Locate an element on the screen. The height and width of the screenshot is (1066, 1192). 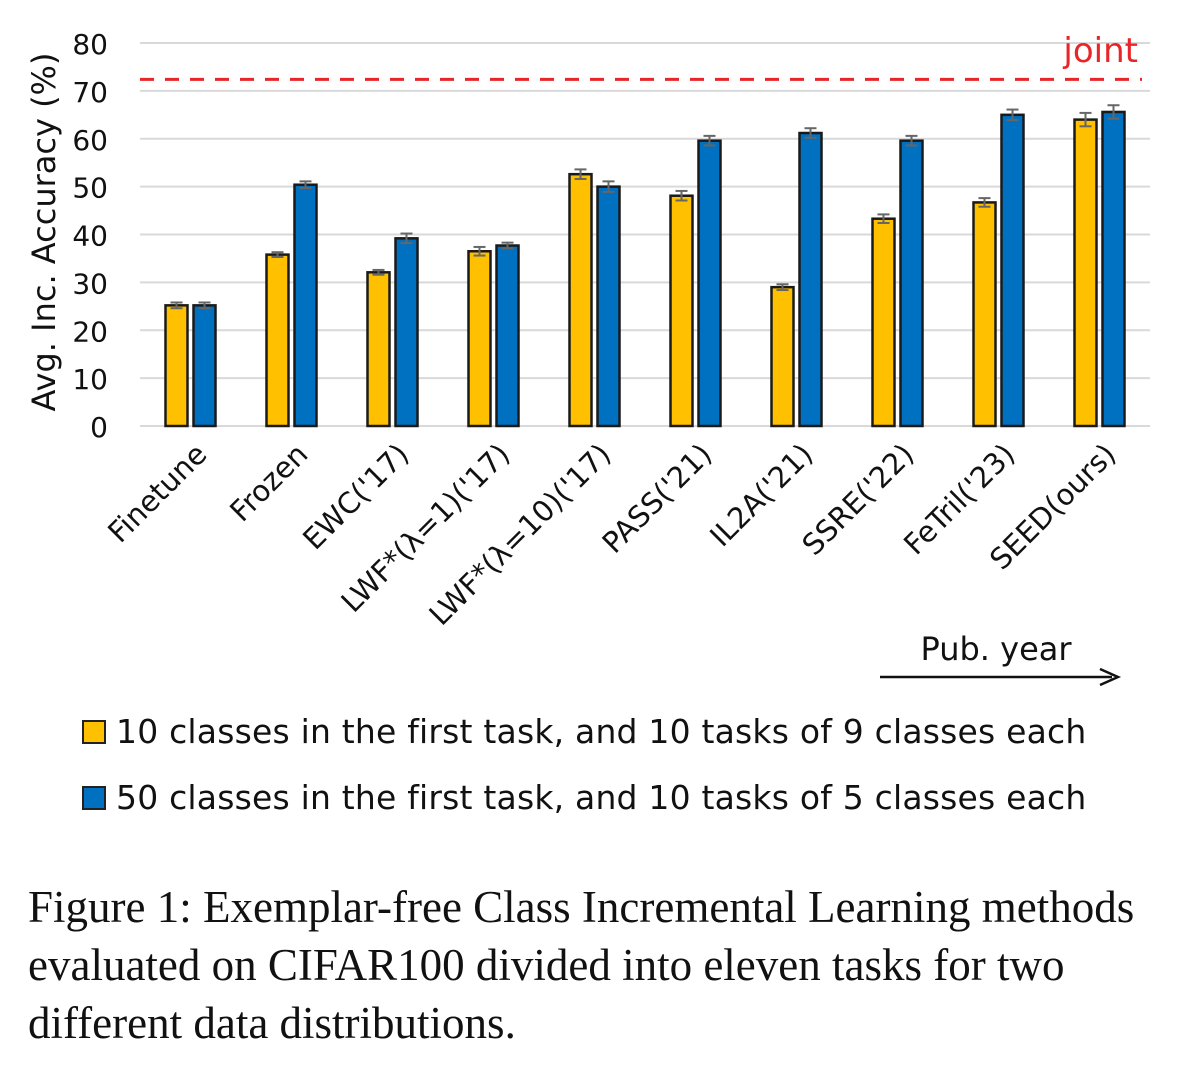
y-tick-label: 60 is located at coordinates (90, 140).